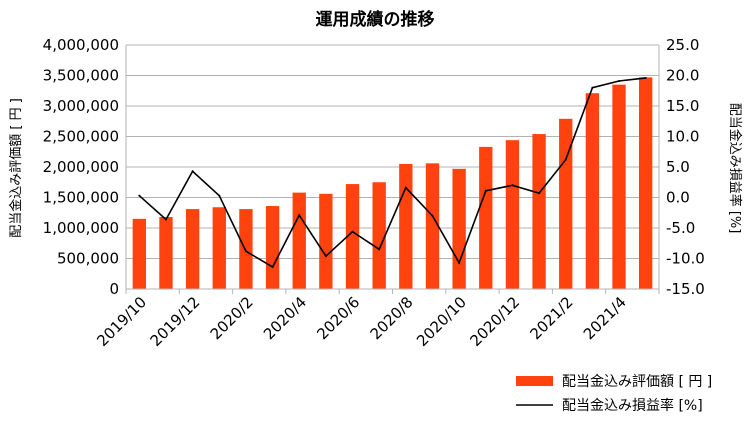  What do you see at coordinates (81, 198) in the screenshot?
I see `left-tick-label: 1,500,000` at bounding box center [81, 198].